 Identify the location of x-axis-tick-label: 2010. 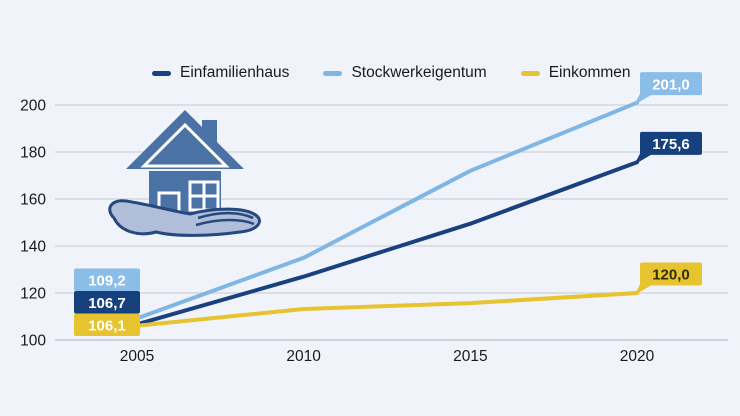
(303, 356).